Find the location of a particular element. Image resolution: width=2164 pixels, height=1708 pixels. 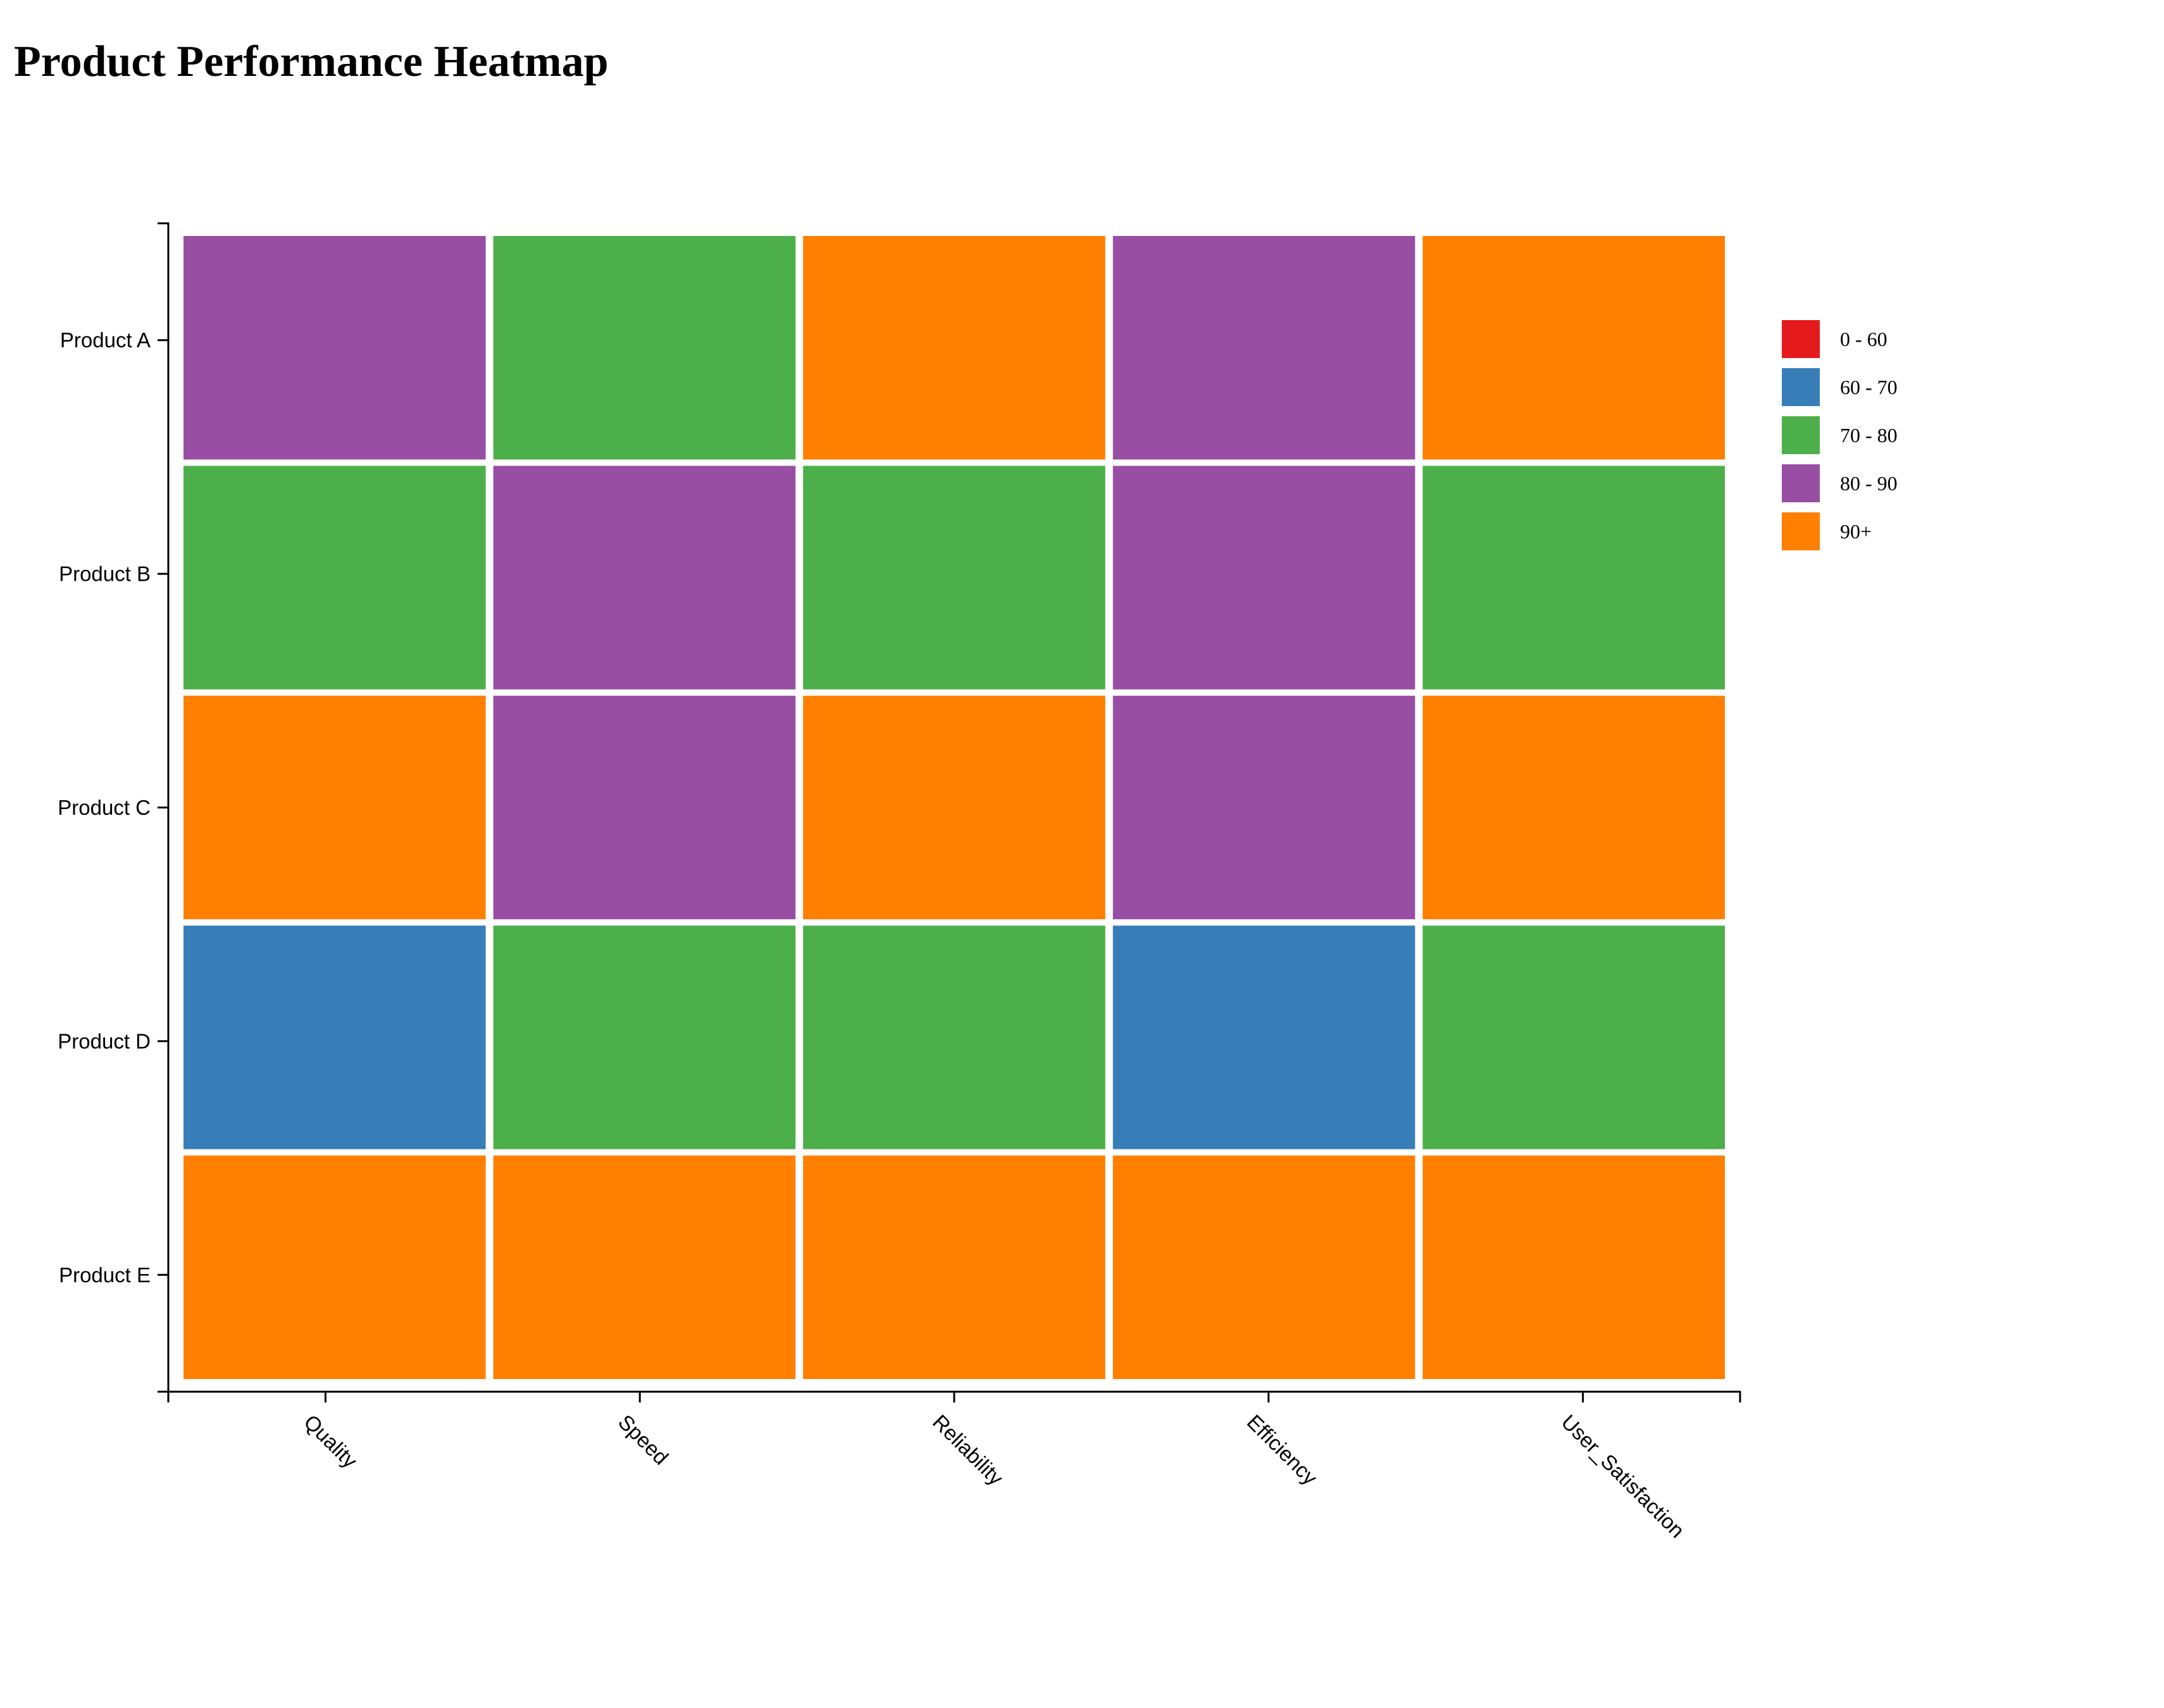

legend-label: 60 - 70 is located at coordinates (1869, 387).